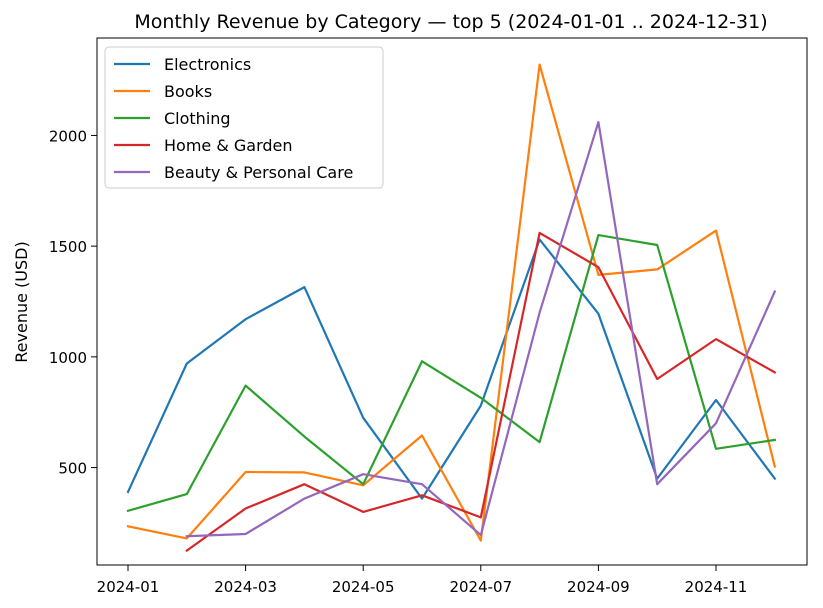 The height and width of the screenshot is (608, 823). What do you see at coordinates (72, 469) in the screenshot?
I see `y-tick-label: 500` at bounding box center [72, 469].